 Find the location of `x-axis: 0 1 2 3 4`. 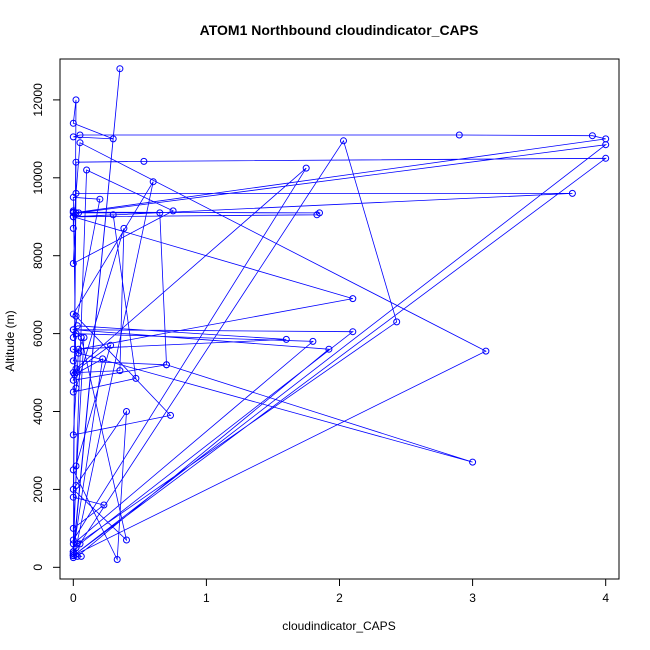

x-axis: 0 1 2 3 4 is located at coordinates (339, 591).